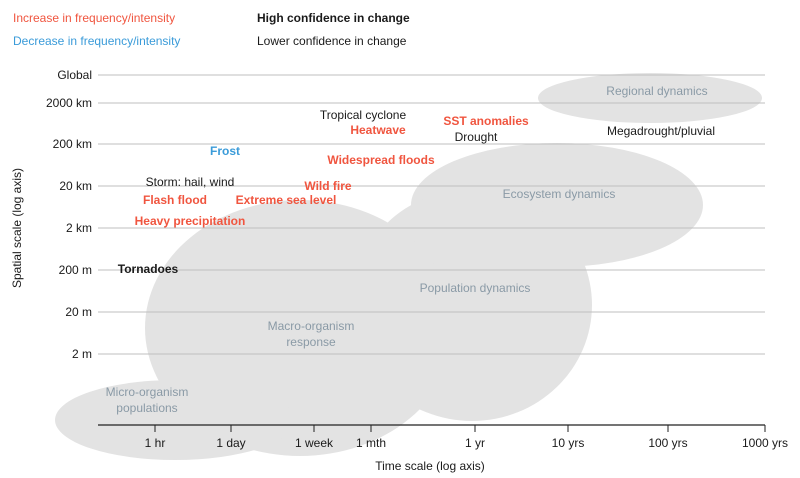  Describe the element at coordinates (148, 269) in the screenshot. I see `event-label-tornadoes: Tornadoes` at that location.